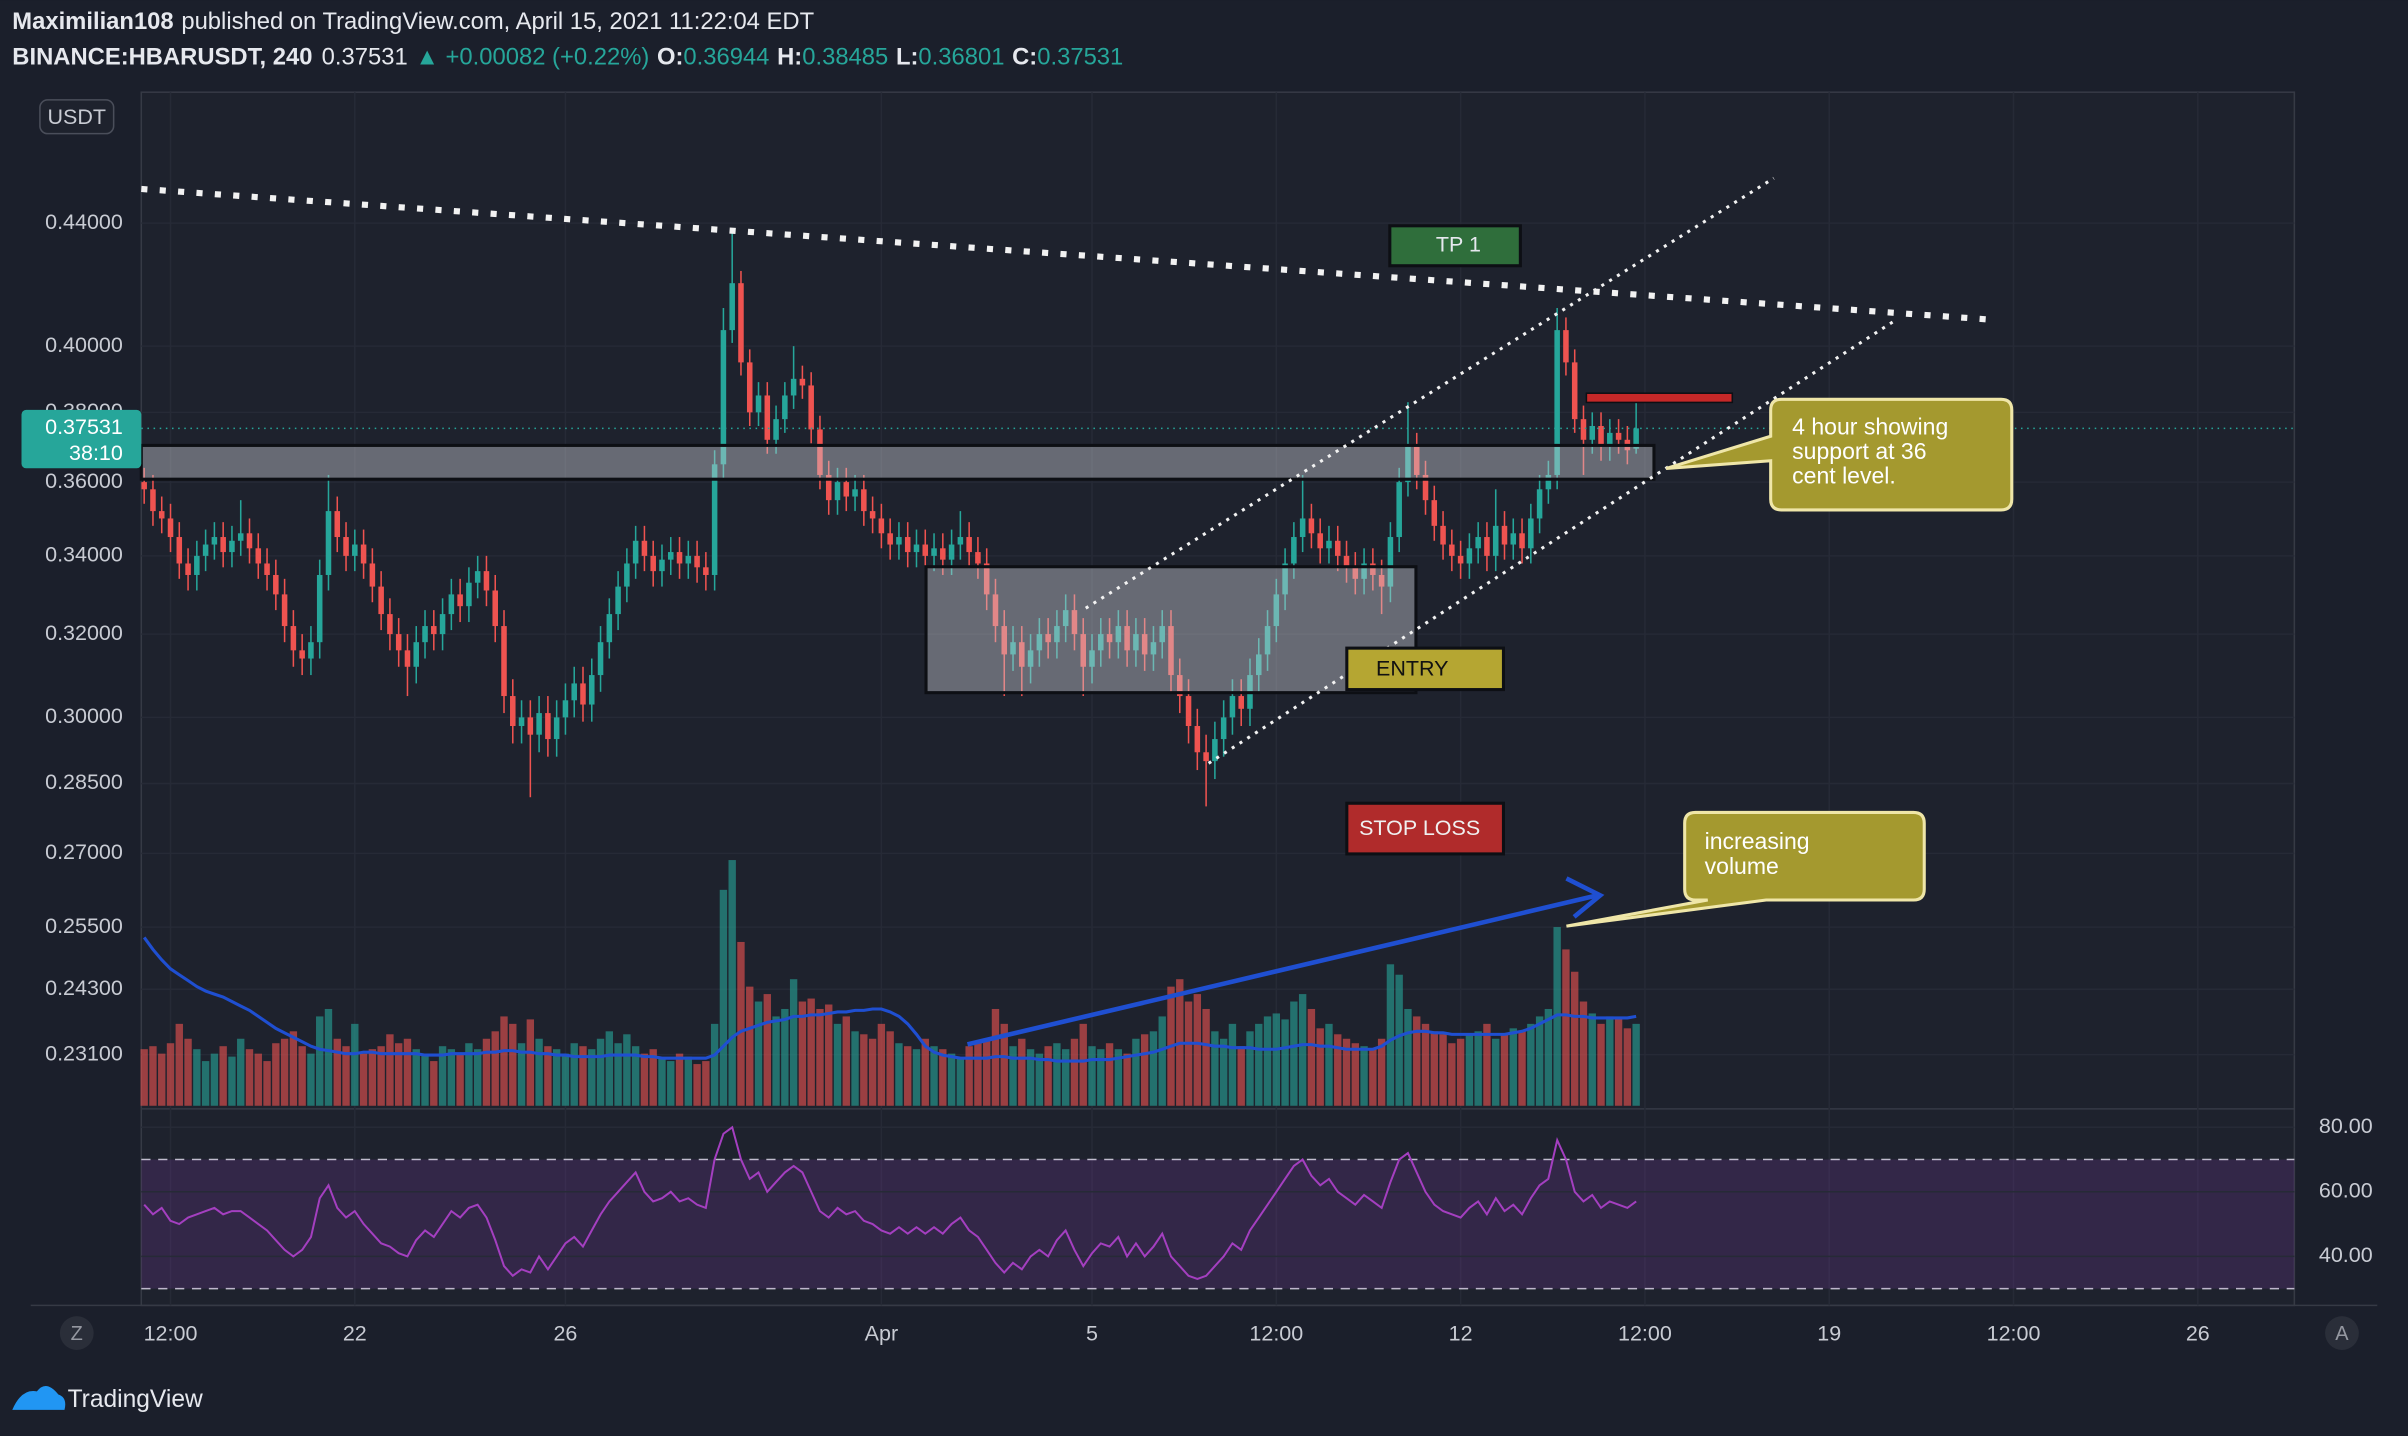 The image size is (2408, 1436). What do you see at coordinates (1282, 970) in the screenshot?
I see `volume-arrow` at bounding box center [1282, 970].